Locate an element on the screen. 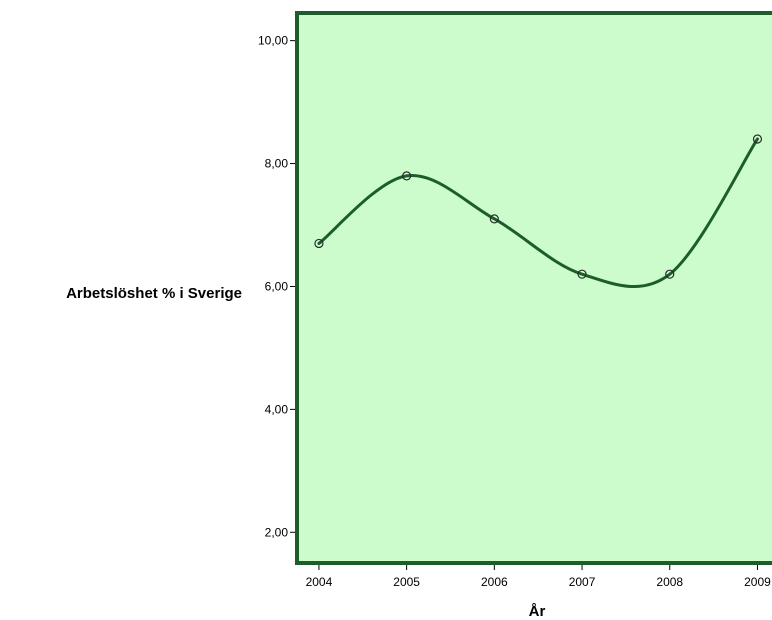  y-tick-label: 6,00 is located at coordinates (277, 286).